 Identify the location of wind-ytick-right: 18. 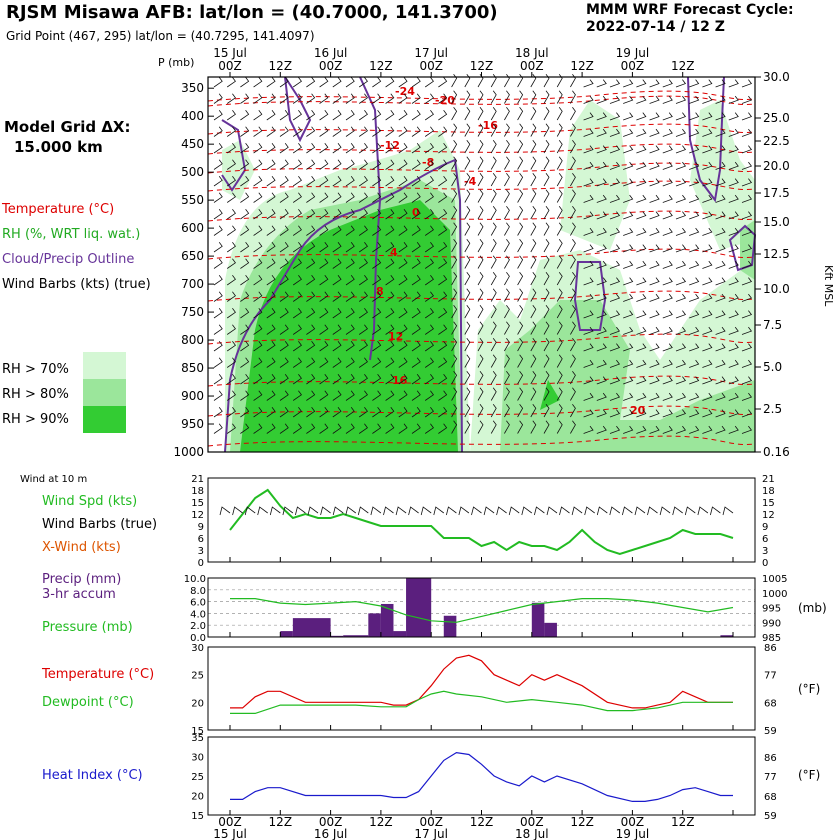
(768, 491).